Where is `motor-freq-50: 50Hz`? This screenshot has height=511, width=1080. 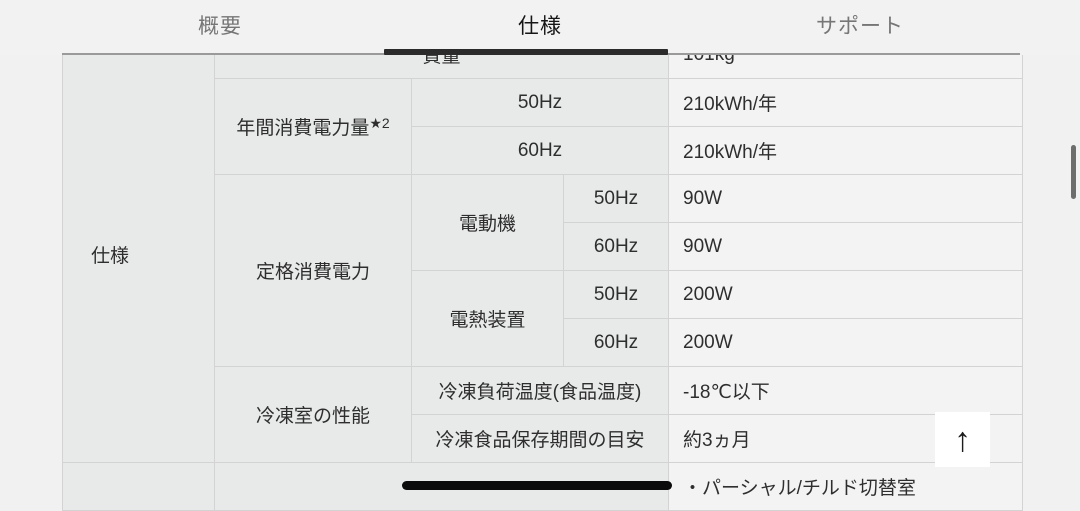 motor-freq-50: 50Hz is located at coordinates (616, 198).